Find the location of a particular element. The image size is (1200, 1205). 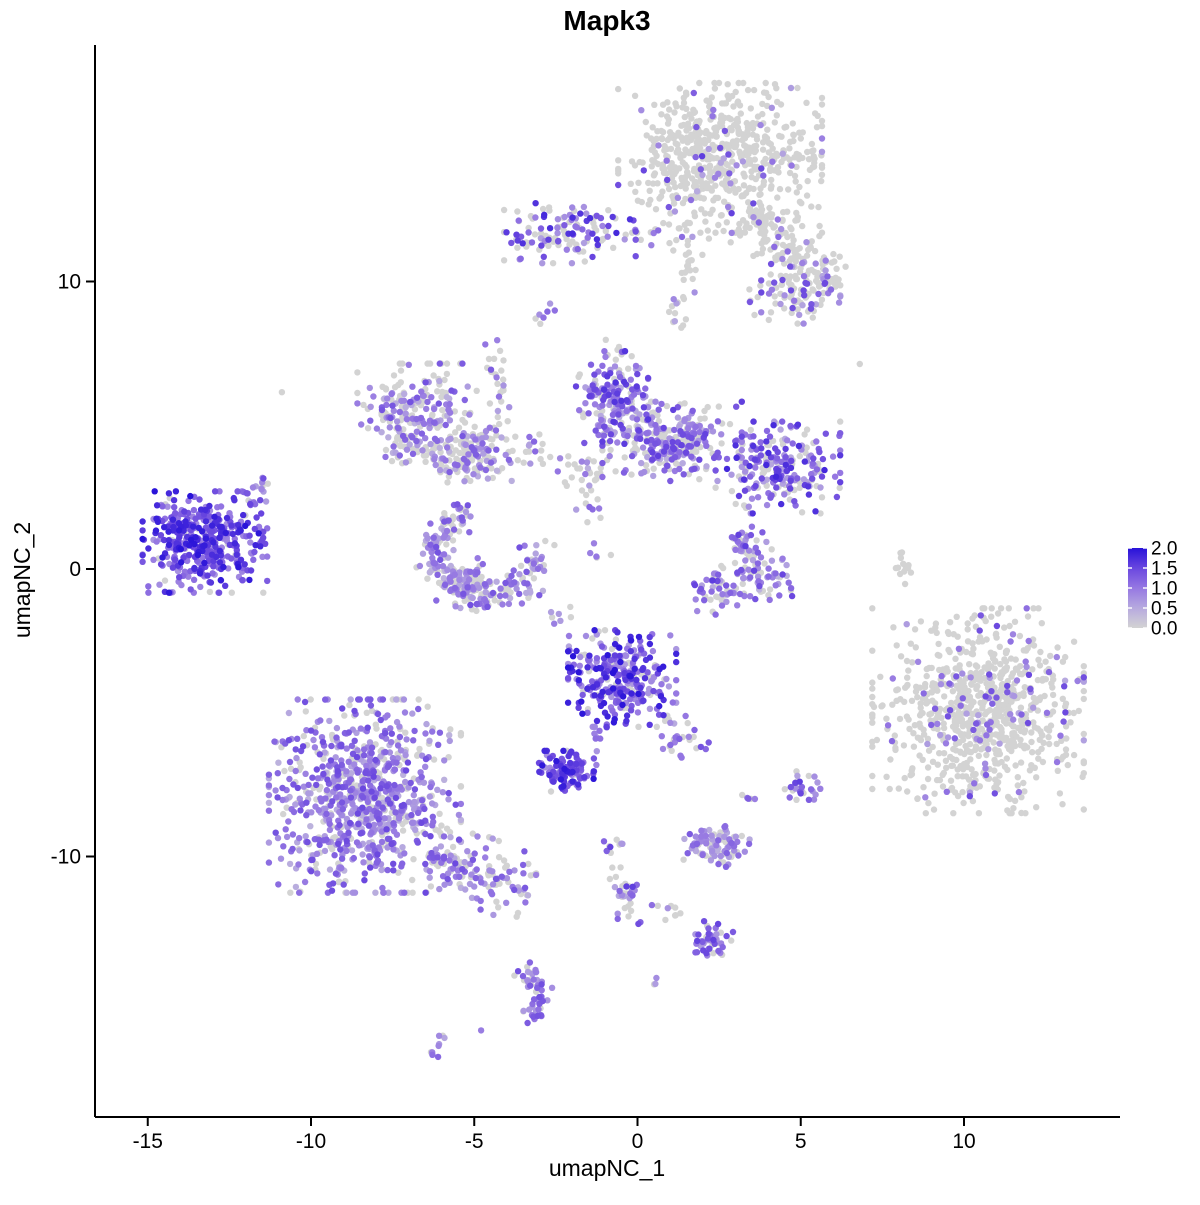

legend-tick-label: 1.0 is located at coordinates (1164, 589).